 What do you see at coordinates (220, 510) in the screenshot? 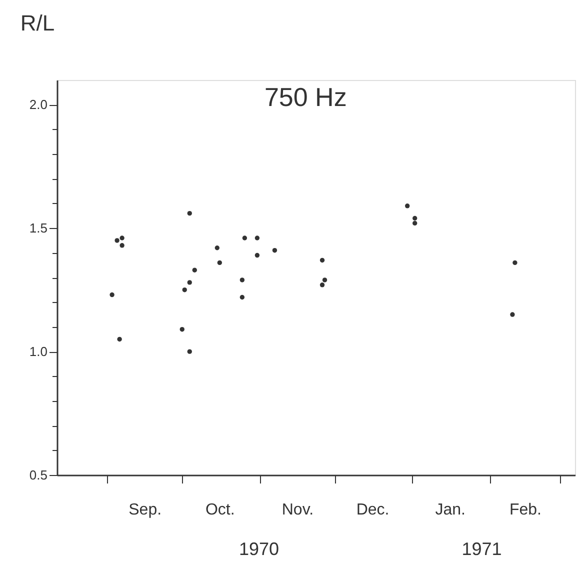
I see `x-tick-label: Oct.` at bounding box center [220, 510].